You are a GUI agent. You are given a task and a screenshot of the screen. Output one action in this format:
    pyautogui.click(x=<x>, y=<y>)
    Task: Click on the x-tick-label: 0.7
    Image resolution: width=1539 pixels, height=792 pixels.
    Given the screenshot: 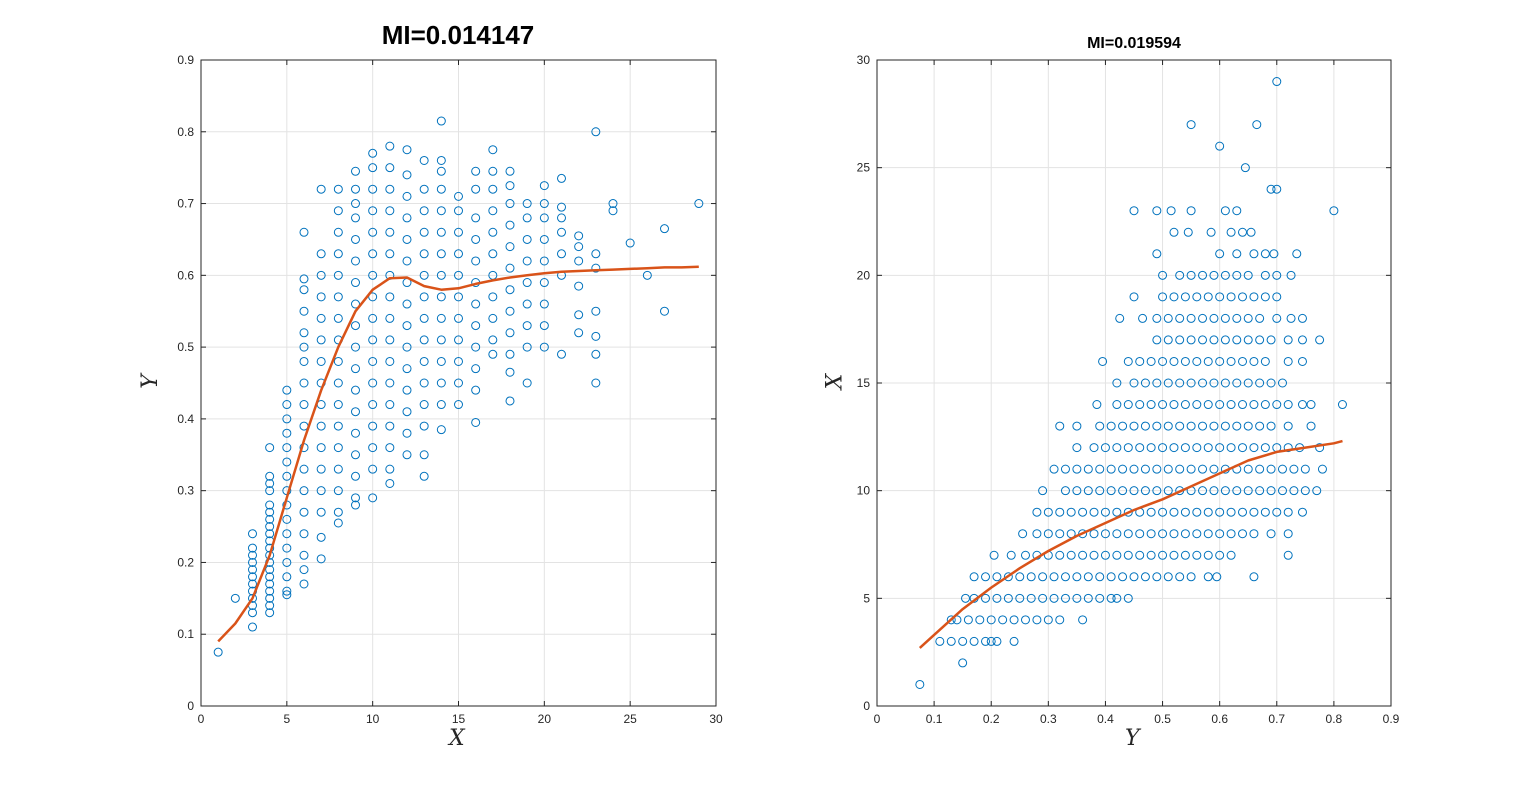 What is the action you would take?
    pyautogui.click(x=1276, y=719)
    